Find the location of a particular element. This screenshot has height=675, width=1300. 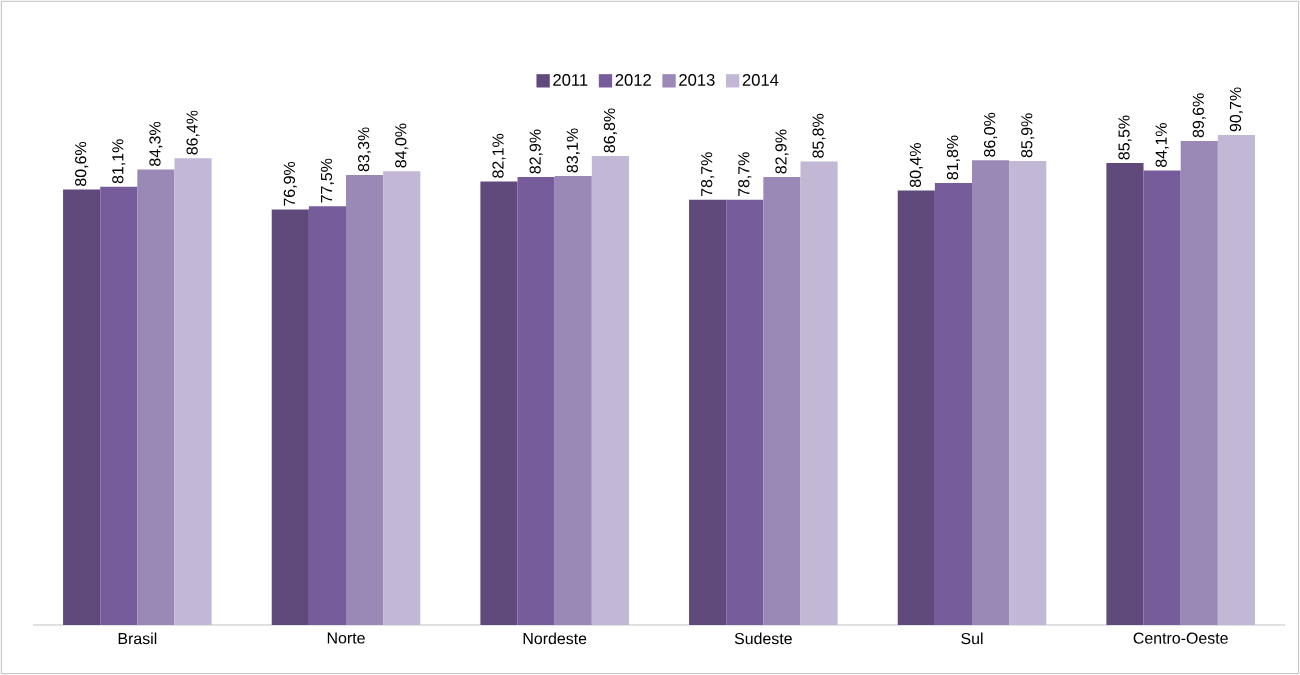

data-label: 83,1% is located at coordinates (573, 150).